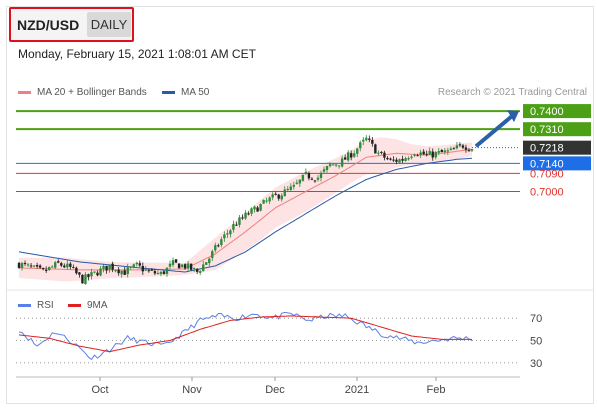 This screenshot has width=597, height=408. I want to click on instrument-header: NZD/USD DAILY, so click(71, 24).